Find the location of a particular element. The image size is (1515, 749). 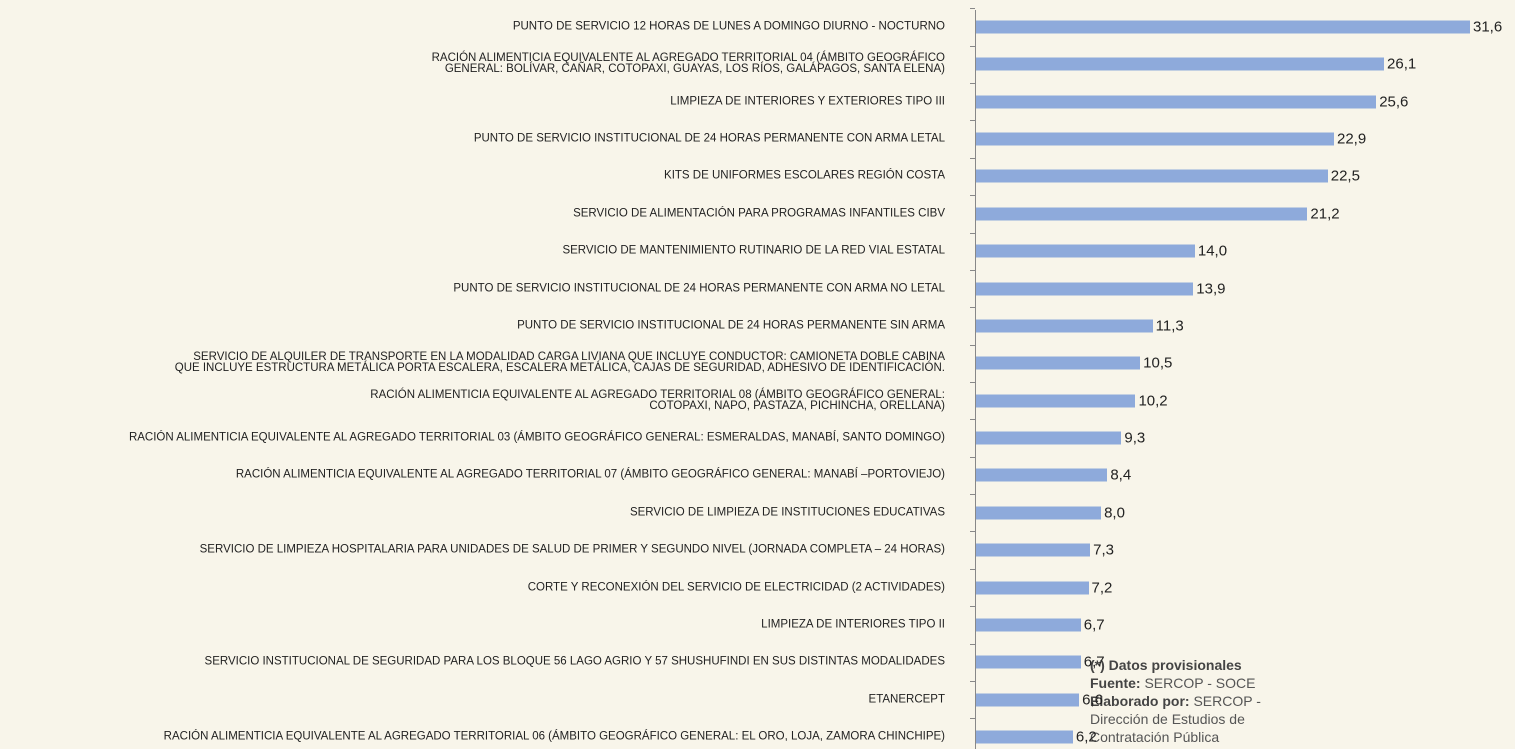

value-label: 6,6 is located at coordinates (1093, 700).